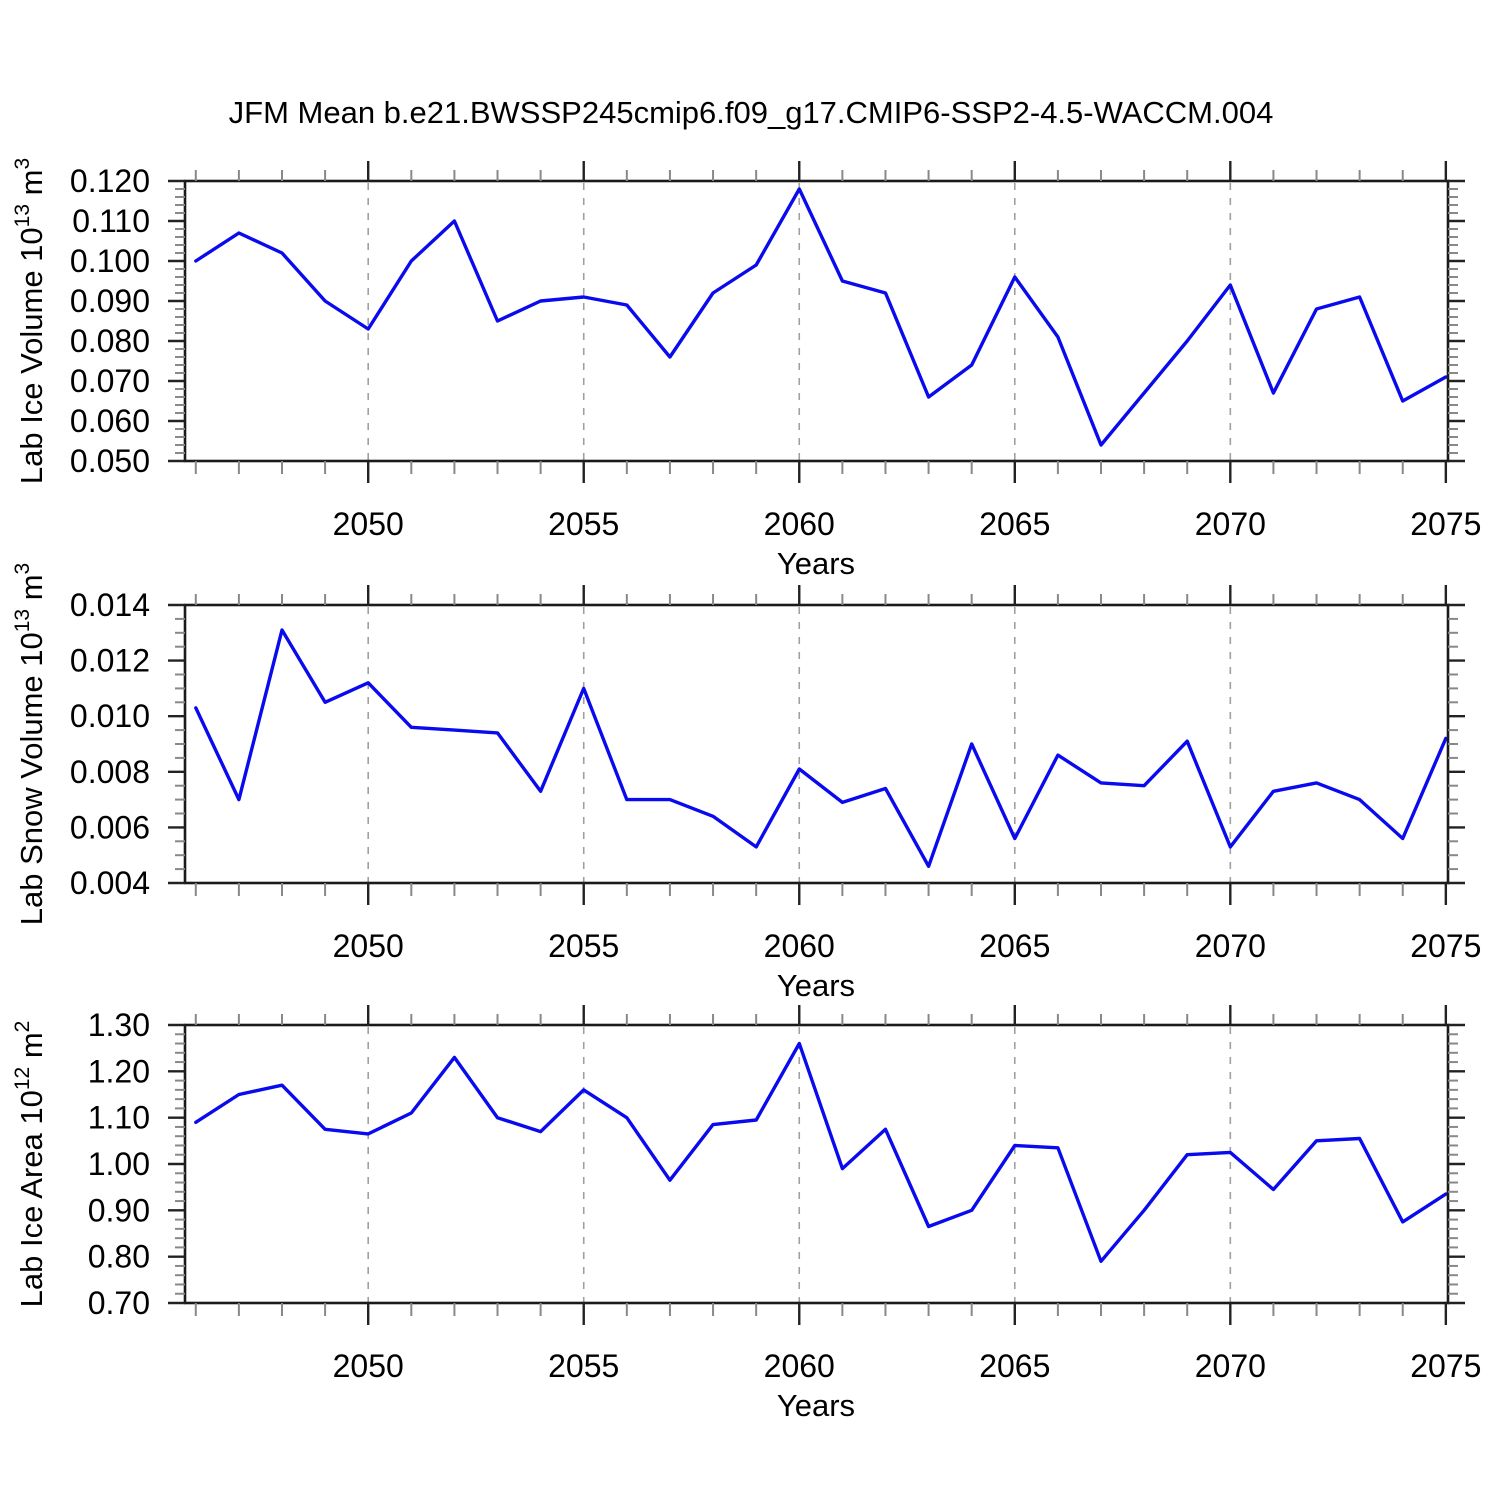  What do you see at coordinates (110, 661) in the screenshot?
I see `y-tick-label: 0.012` at bounding box center [110, 661].